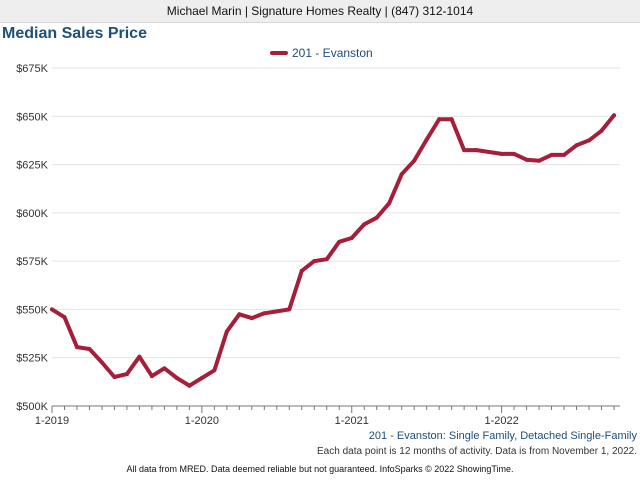  Describe the element at coordinates (32, 117) in the screenshot. I see `y-tick-label: $650K` at that location.